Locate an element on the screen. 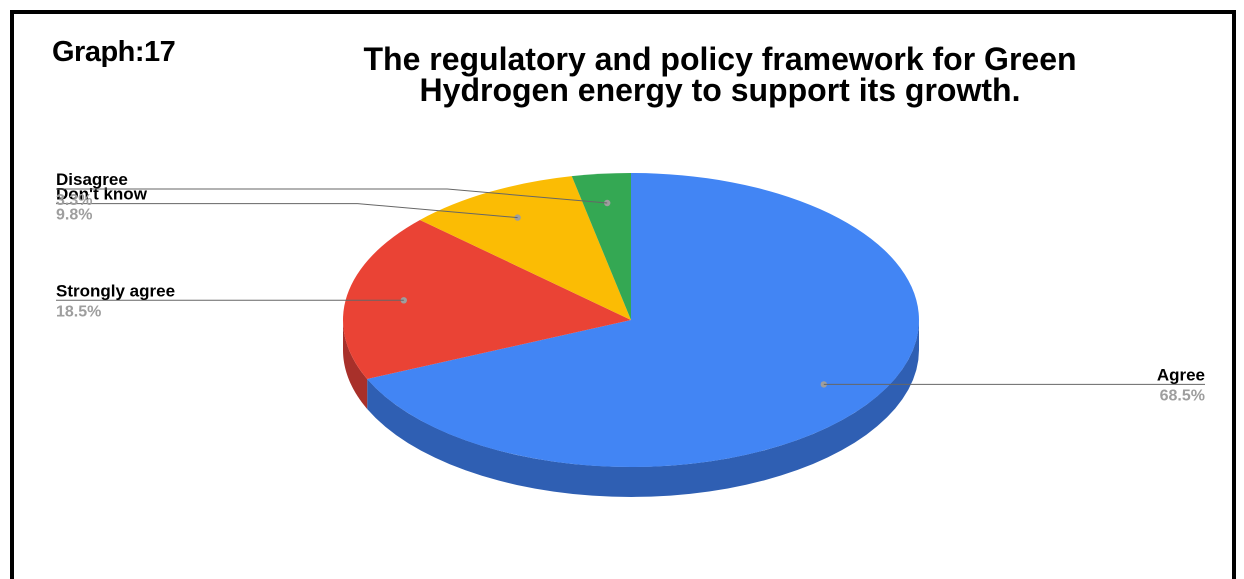 Image resolution: width=1244 pixels, height=579 pixels. slice-percent-disagree: 3.3% is located at coordinates (74, 200).